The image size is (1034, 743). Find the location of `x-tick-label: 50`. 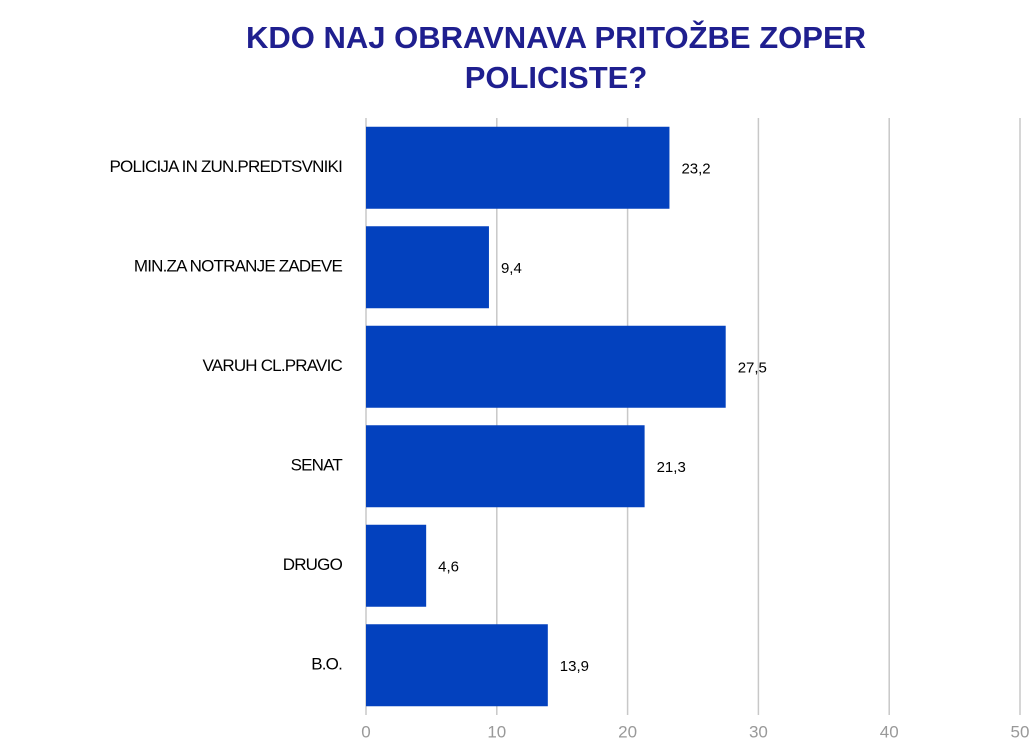

x-tick-label: 50 is located at coordinates (1020, 731).